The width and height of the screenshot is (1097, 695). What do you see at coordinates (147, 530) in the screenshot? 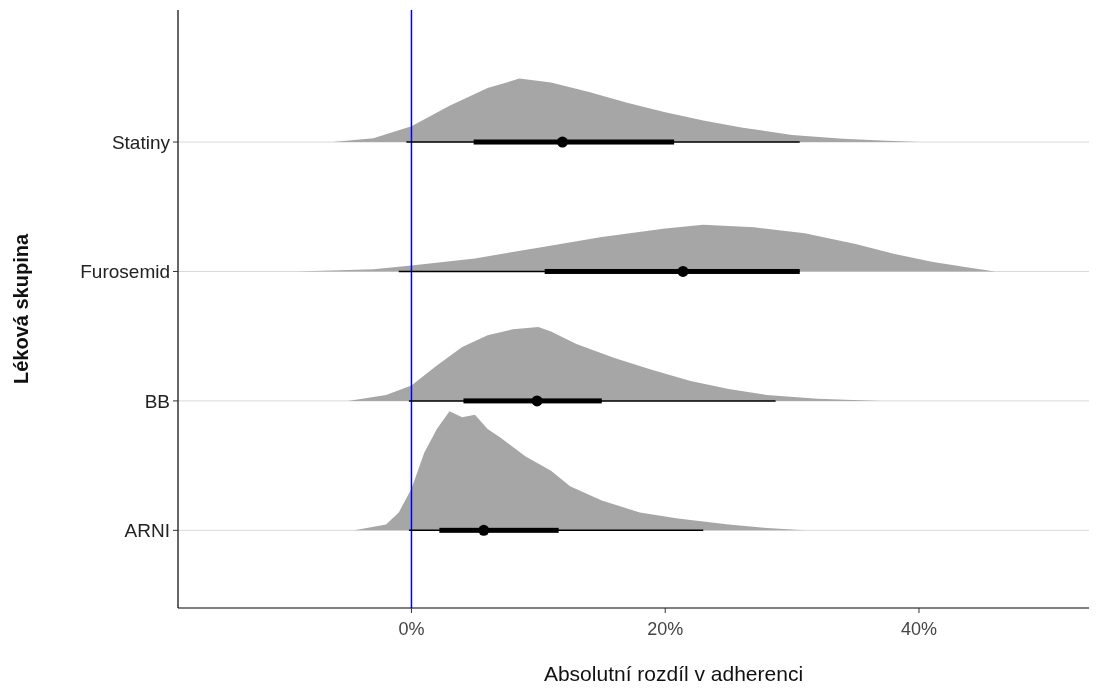
I see `y-tick-label: ARNI` at bounding box center [147, 530].